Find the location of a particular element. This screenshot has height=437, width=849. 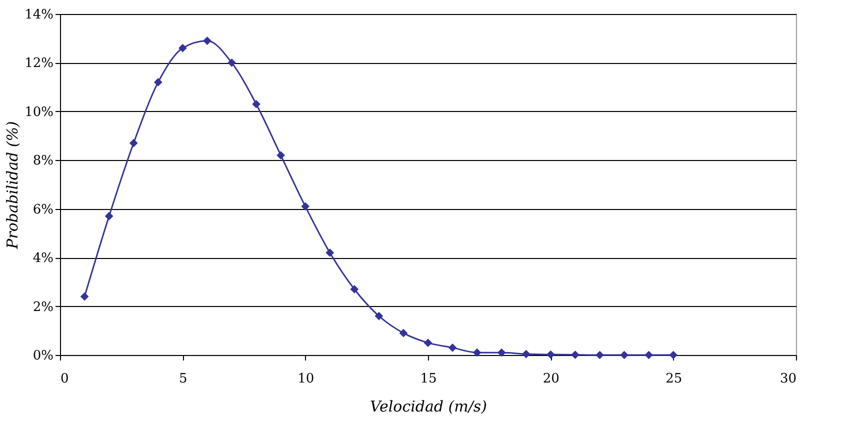

y-tick-label: 10% is located at coordinates (39, 112).